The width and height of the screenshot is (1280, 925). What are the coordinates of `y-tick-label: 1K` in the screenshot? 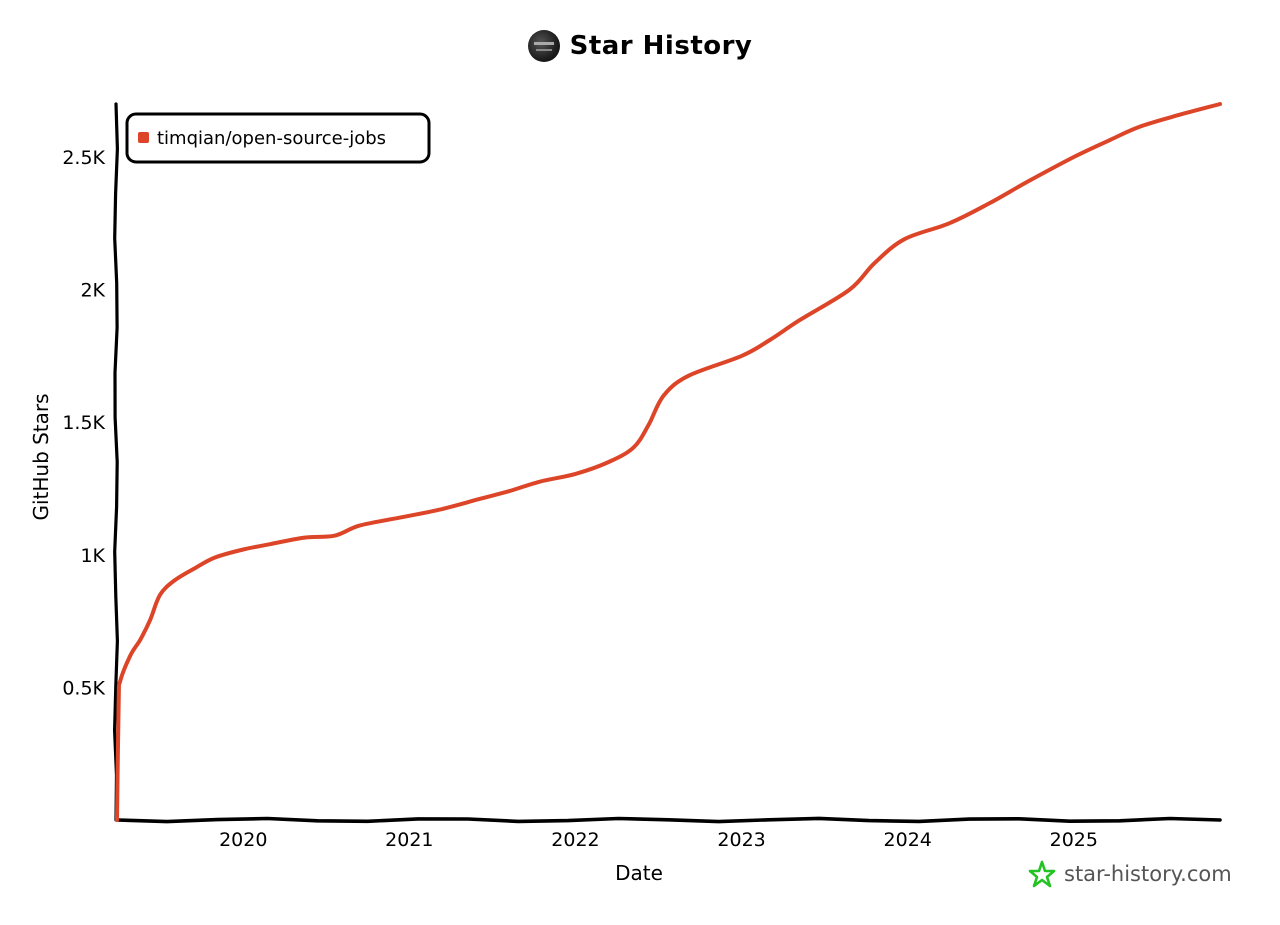 It's located at (92, 556).